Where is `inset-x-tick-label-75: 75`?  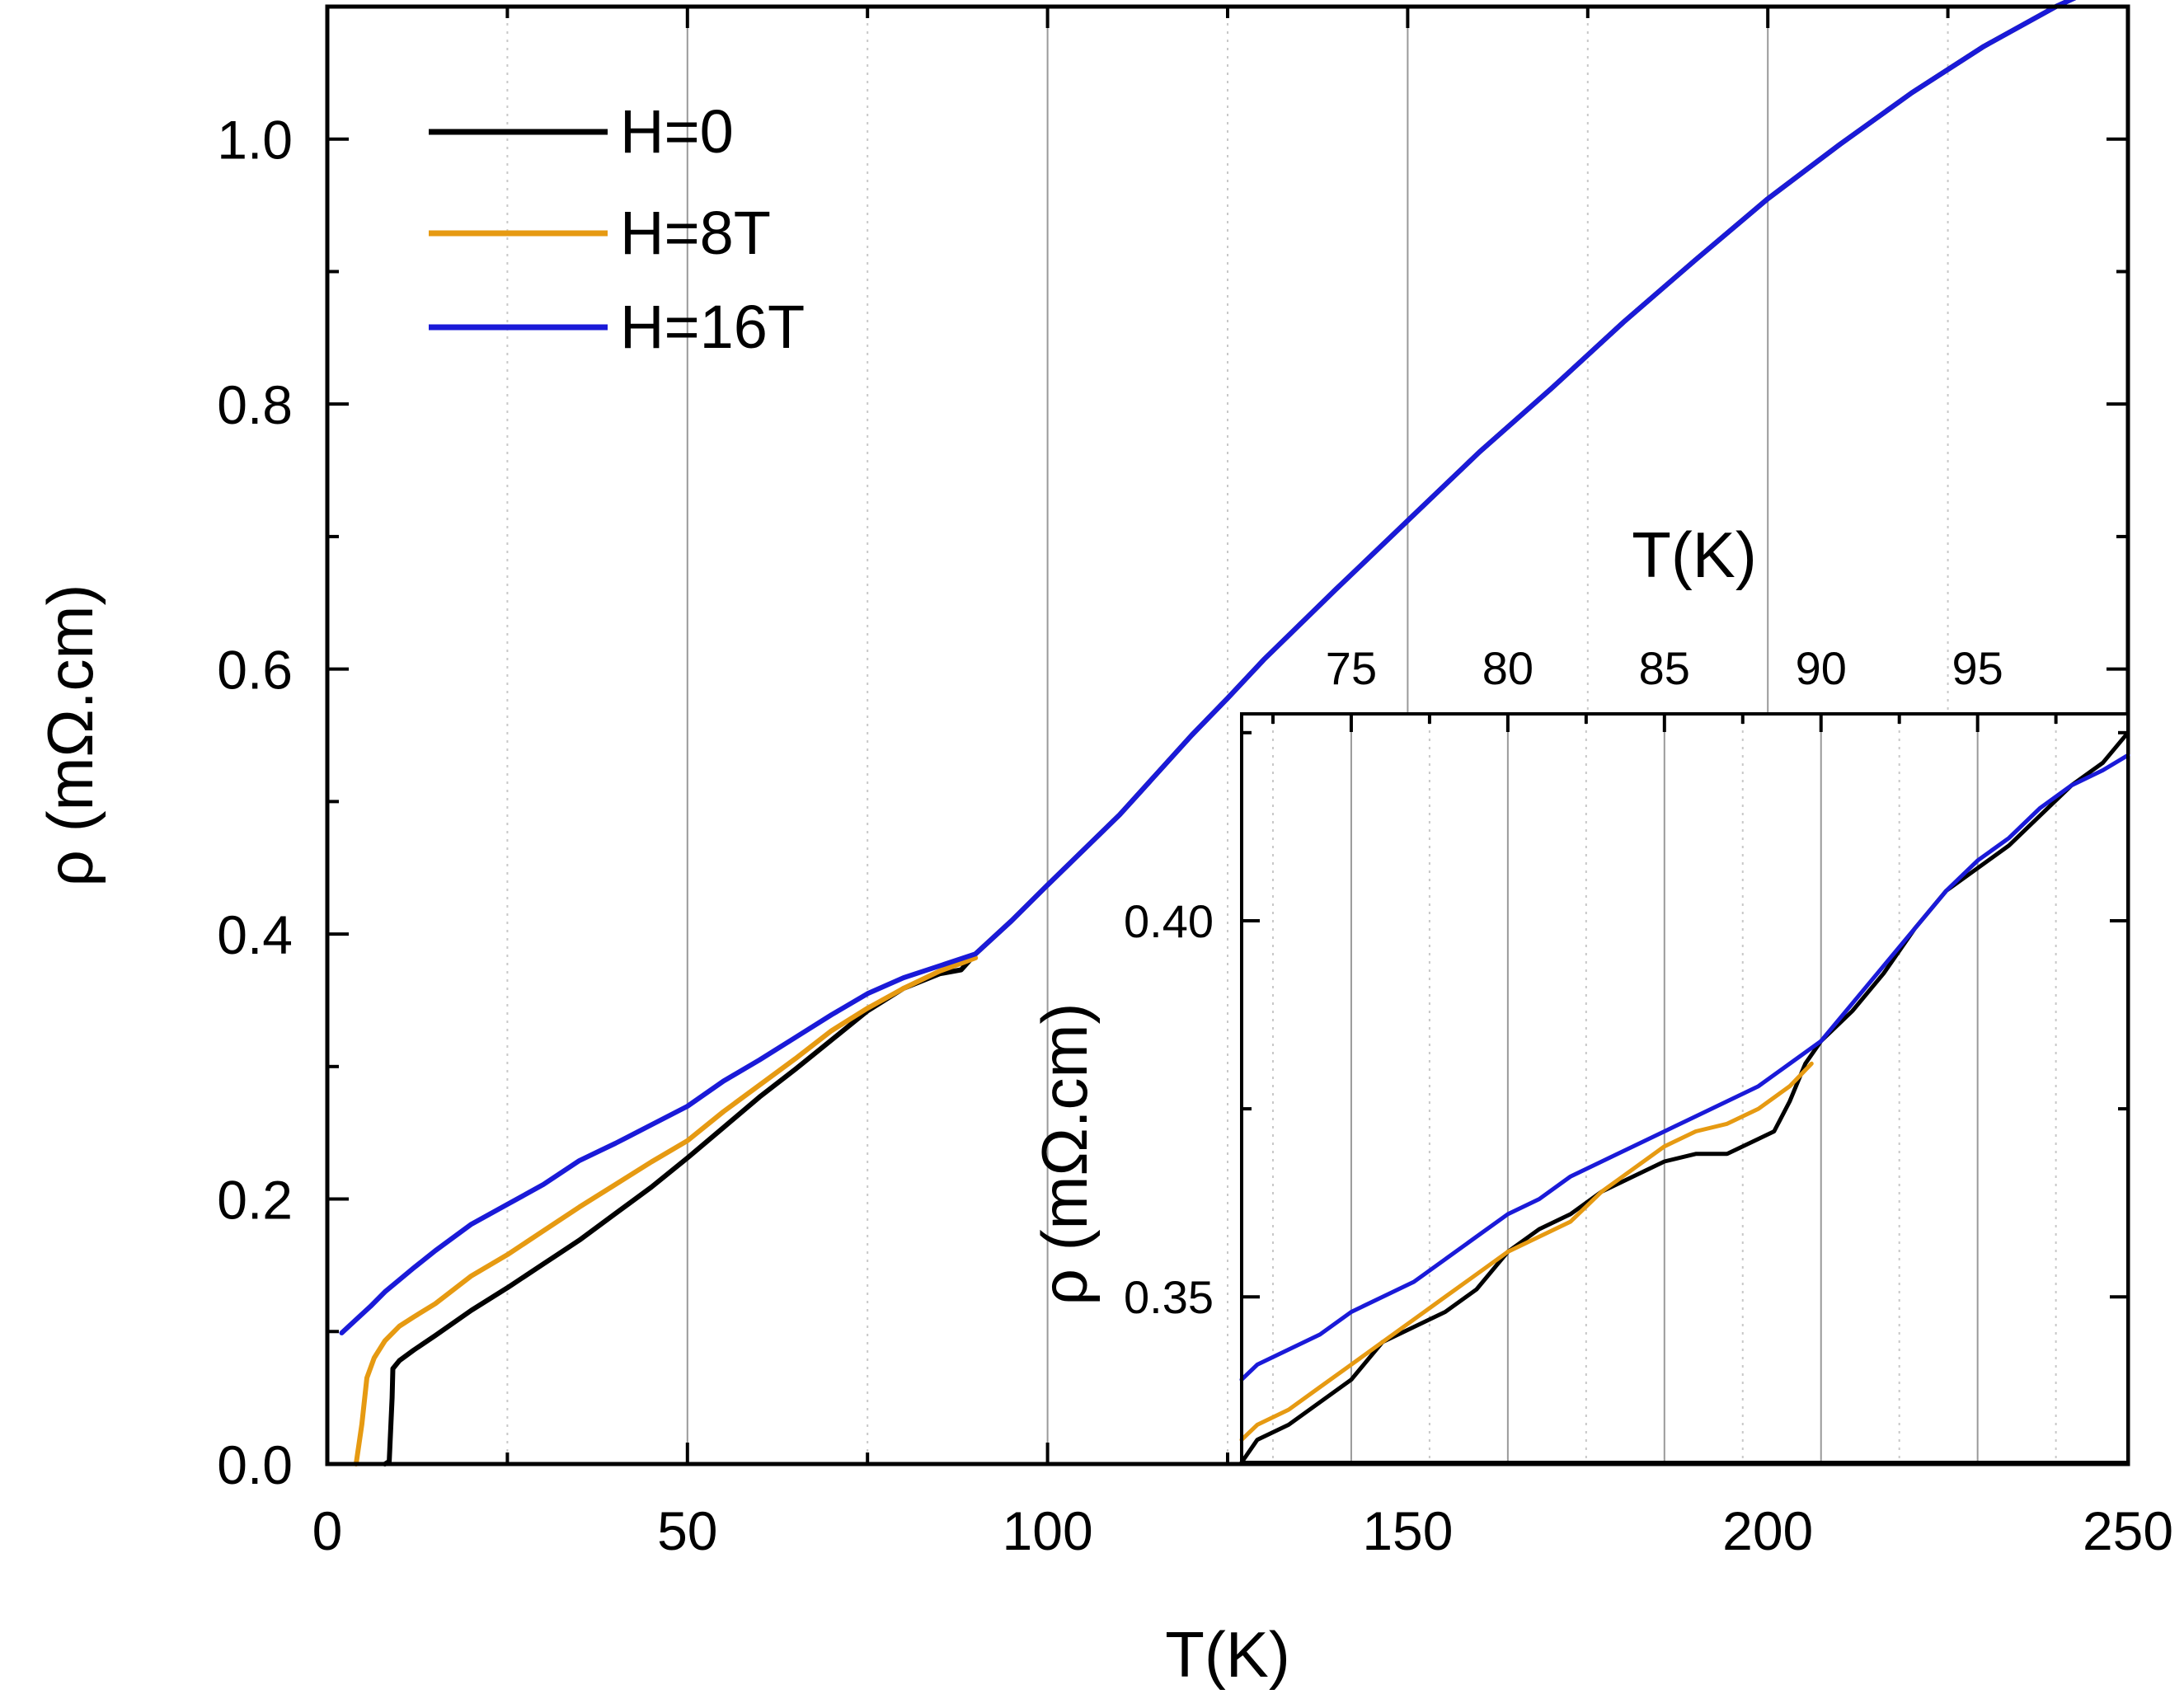
inset-x-tick-label-75: 75 is located at coordinates (1351, 668).